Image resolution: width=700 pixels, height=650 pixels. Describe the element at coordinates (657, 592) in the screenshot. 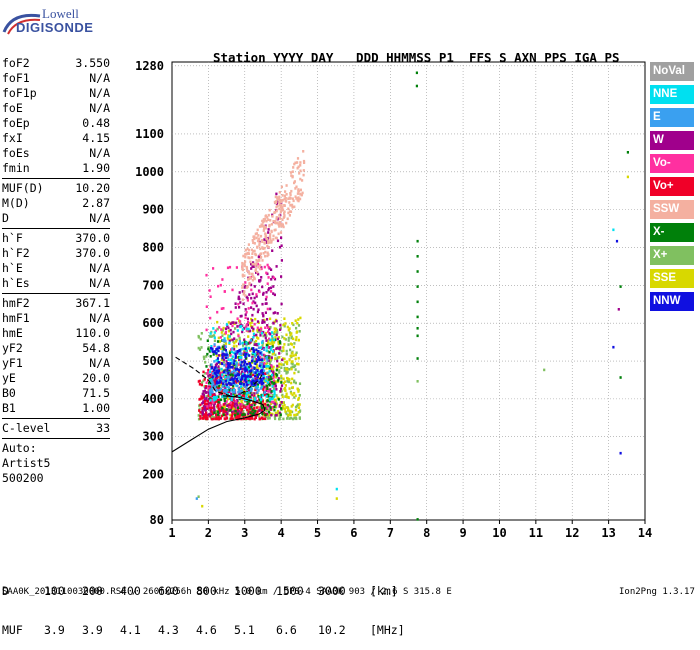

I see `version-label: Ion2Png 1.3.17` at that location.